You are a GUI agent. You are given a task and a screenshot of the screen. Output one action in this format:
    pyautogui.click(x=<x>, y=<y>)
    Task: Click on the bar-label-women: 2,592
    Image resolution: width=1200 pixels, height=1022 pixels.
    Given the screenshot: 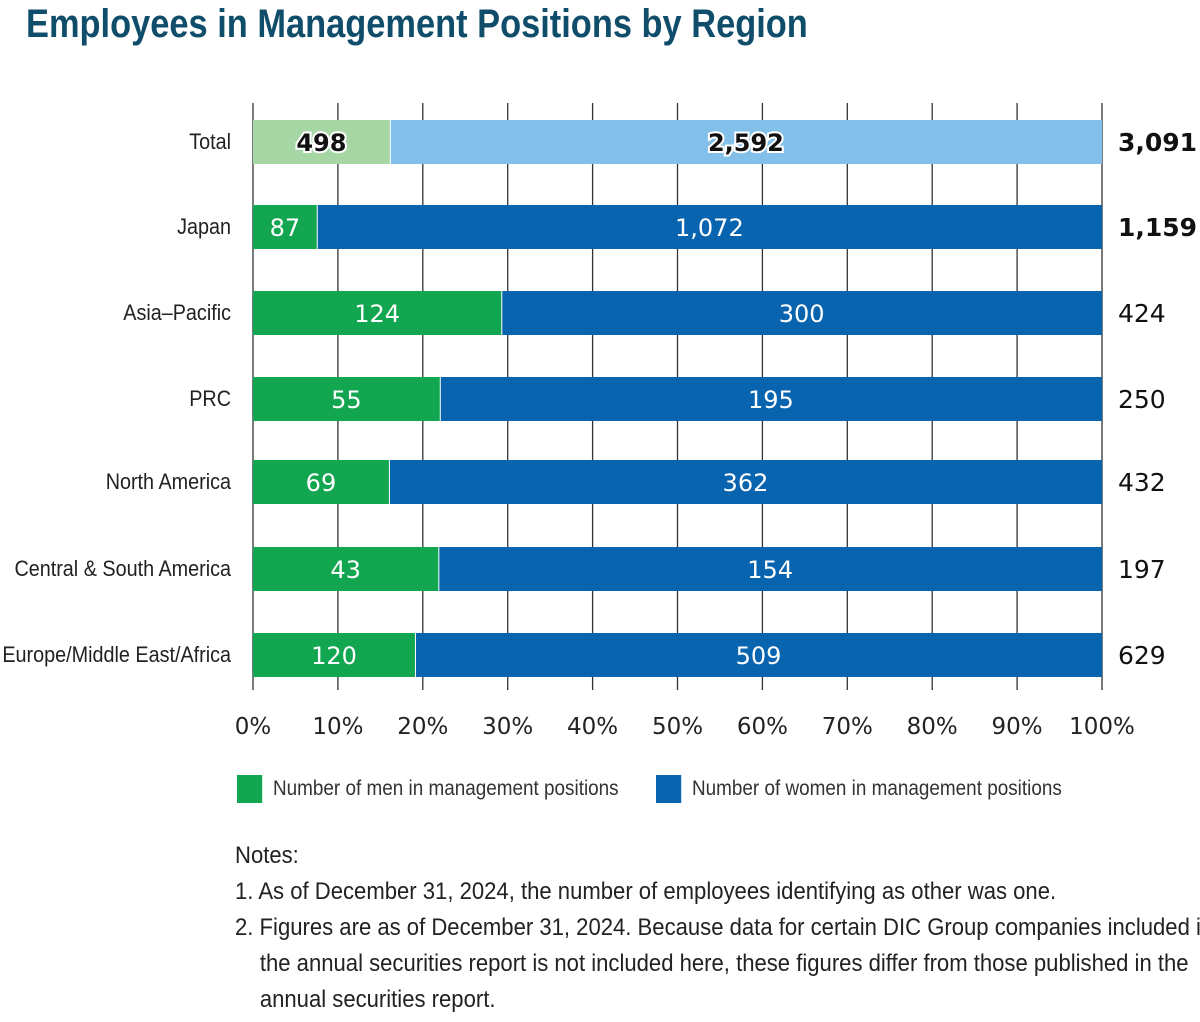 What is the action you would take?
    pyautogui.click(x=746, y=143)
    